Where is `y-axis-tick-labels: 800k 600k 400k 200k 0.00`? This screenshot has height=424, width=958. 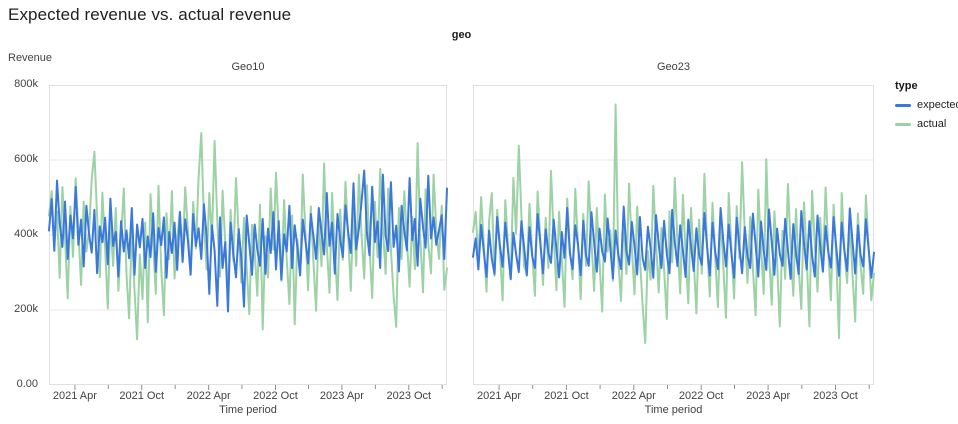 y-axis-tick-labels: 800k 600k 400k 200k 0.00 is located at coordinates (19, 234).